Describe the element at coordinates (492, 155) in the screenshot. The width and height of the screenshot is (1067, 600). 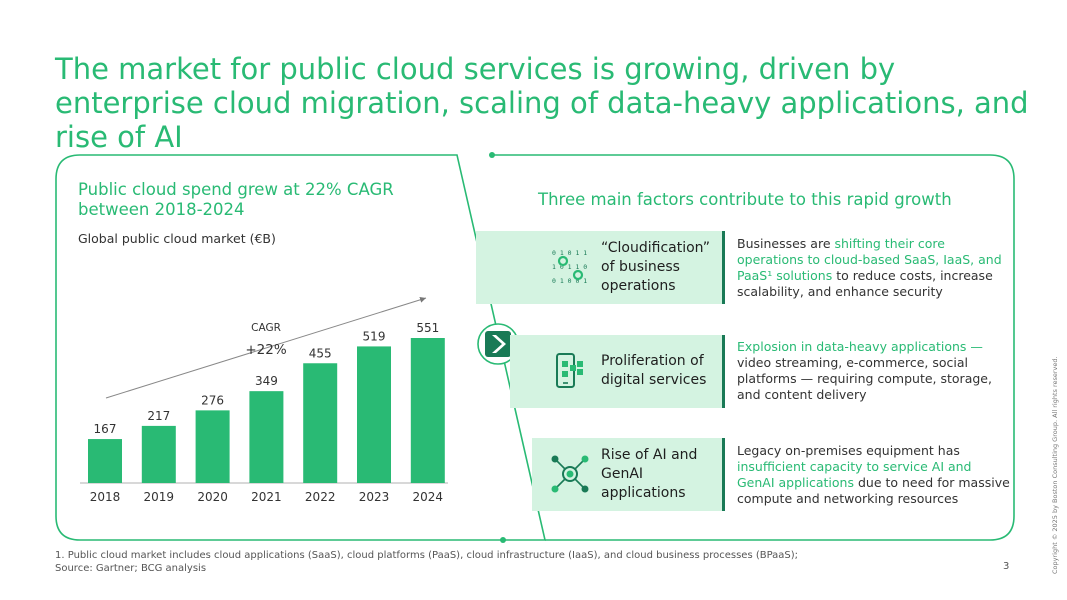
I see `frame-dot-top` at that location.